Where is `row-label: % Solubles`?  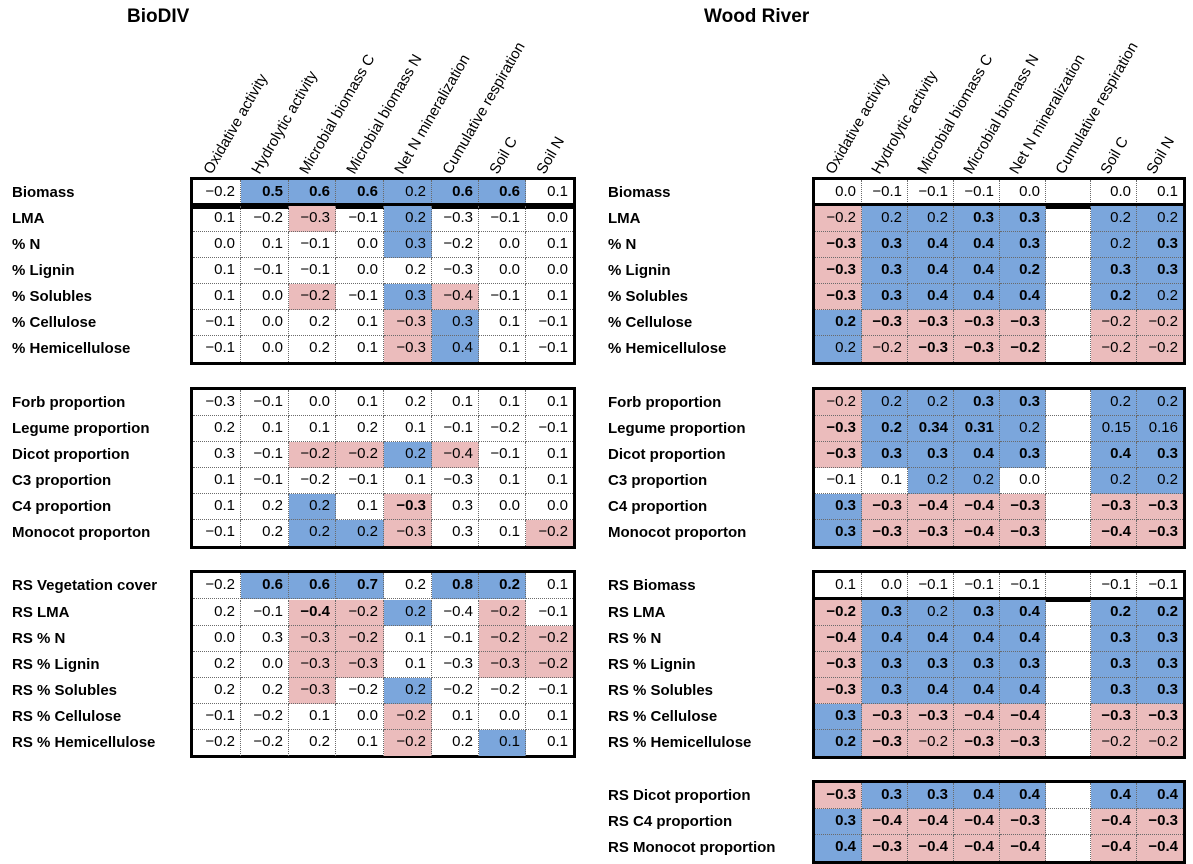
row-label: % Solubles is located at coordinates (648, 296).